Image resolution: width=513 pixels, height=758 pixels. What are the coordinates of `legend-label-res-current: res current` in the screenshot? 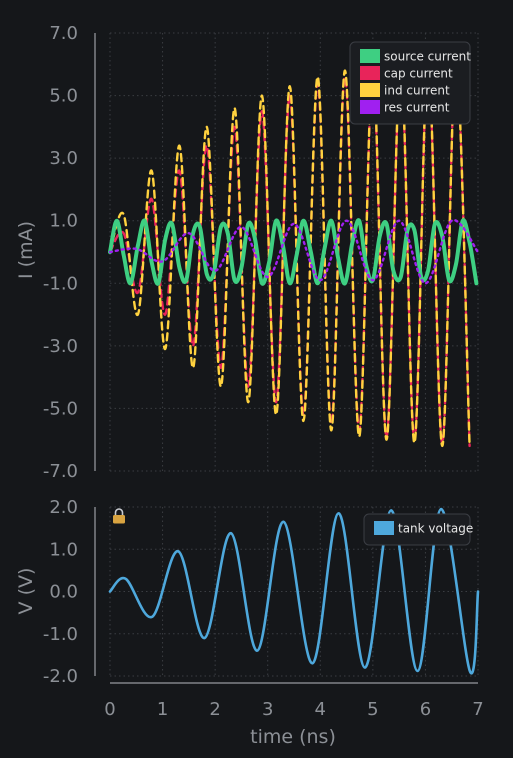 It's located at (417, 108).